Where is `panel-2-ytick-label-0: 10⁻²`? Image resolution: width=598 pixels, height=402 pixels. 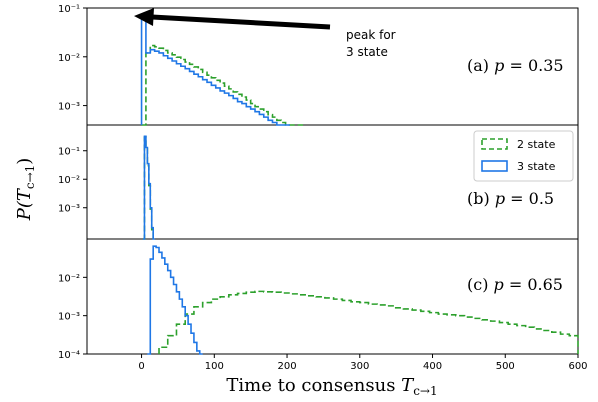
panel-2-ytick-label-0: 10⁻² is located at coordinates (69, 278).